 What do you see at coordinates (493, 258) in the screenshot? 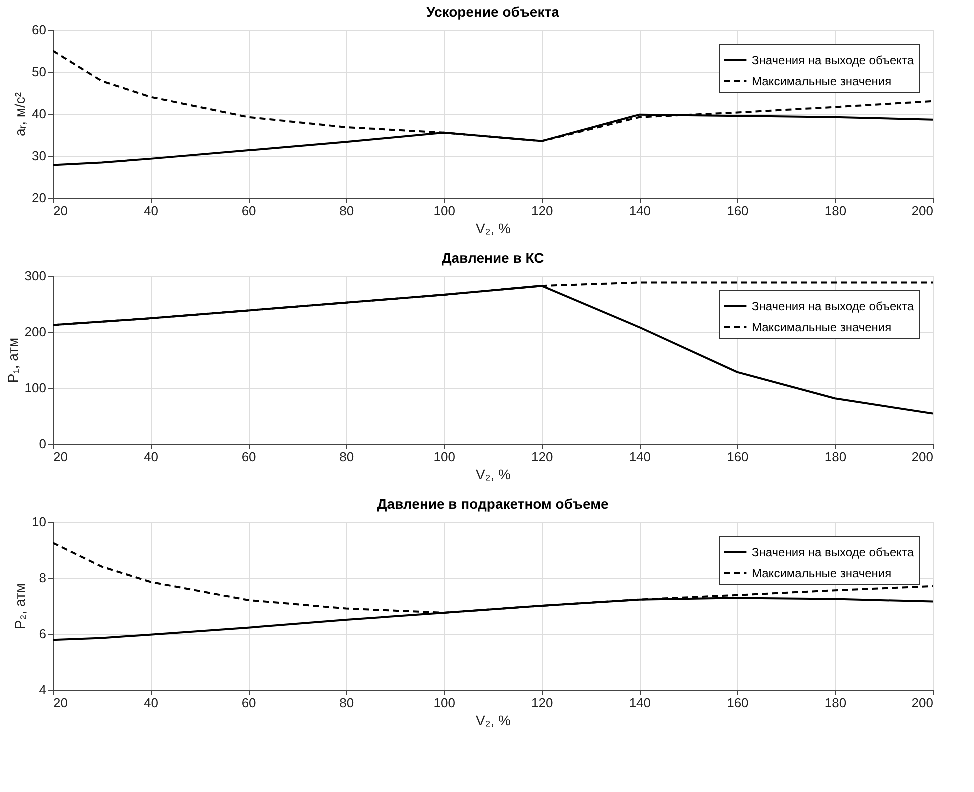
I see `chart-title: Давление в КС` at bounding box center [493, 258].